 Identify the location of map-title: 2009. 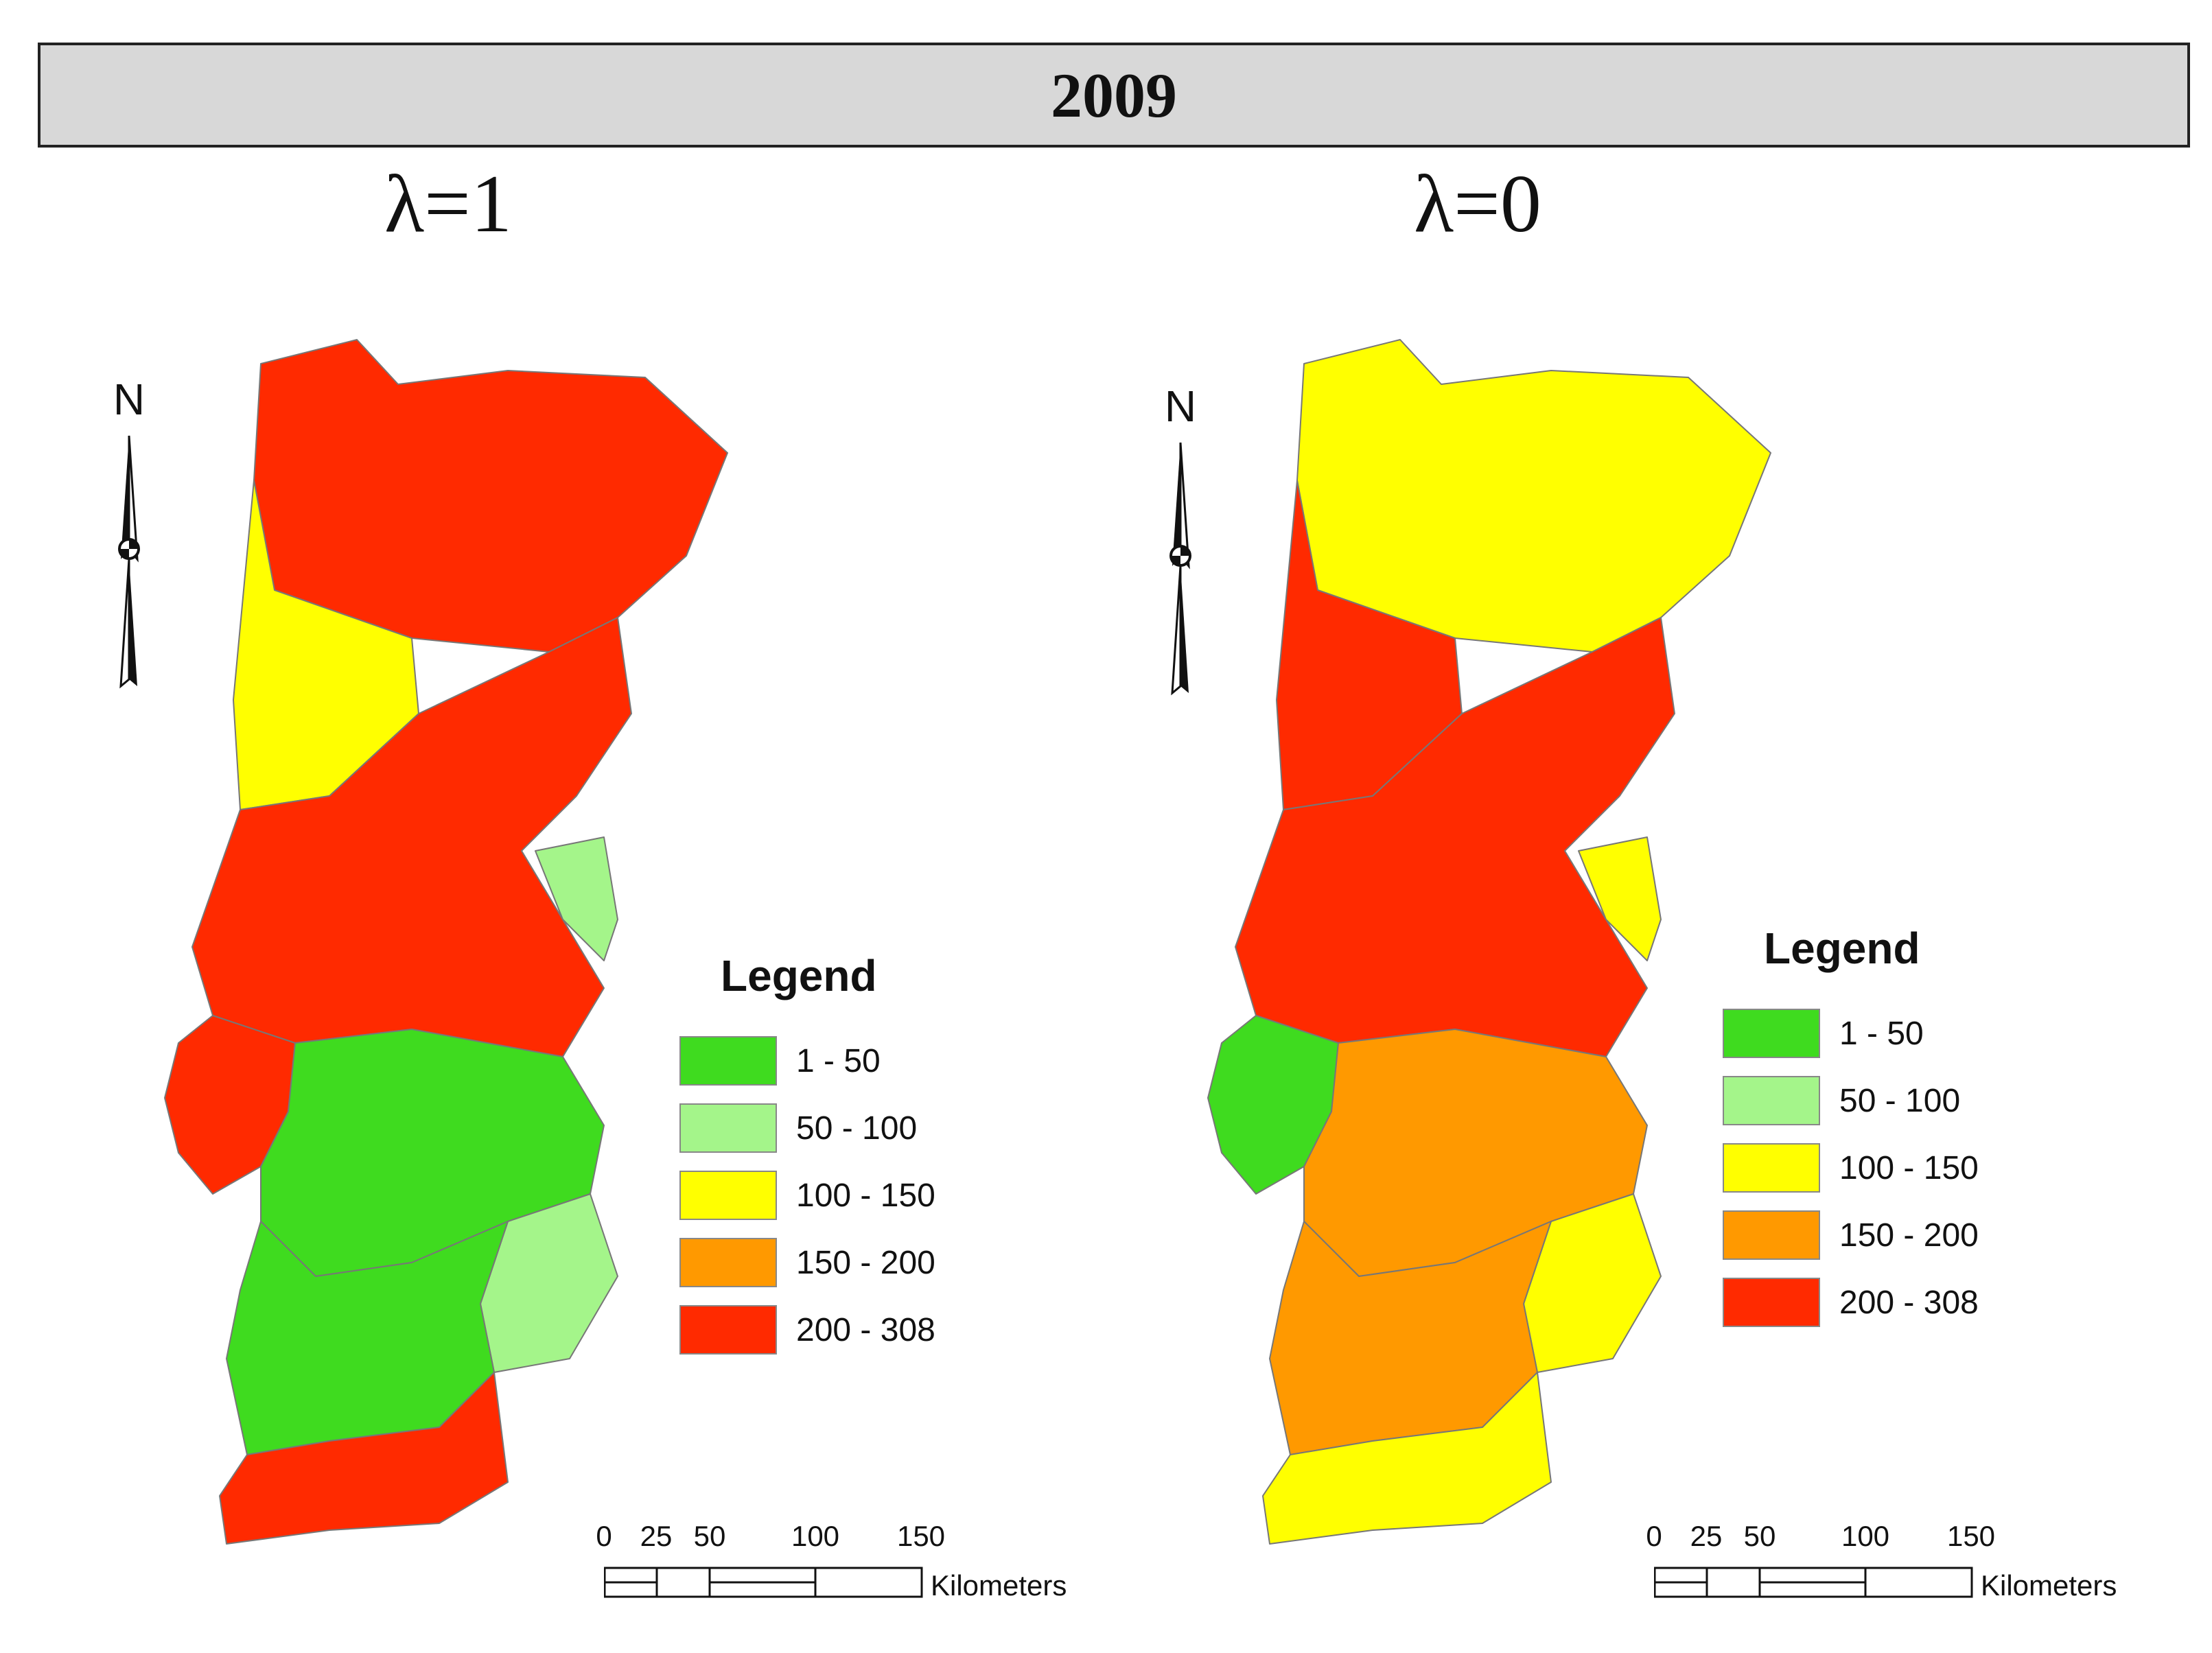
(1114, 95).